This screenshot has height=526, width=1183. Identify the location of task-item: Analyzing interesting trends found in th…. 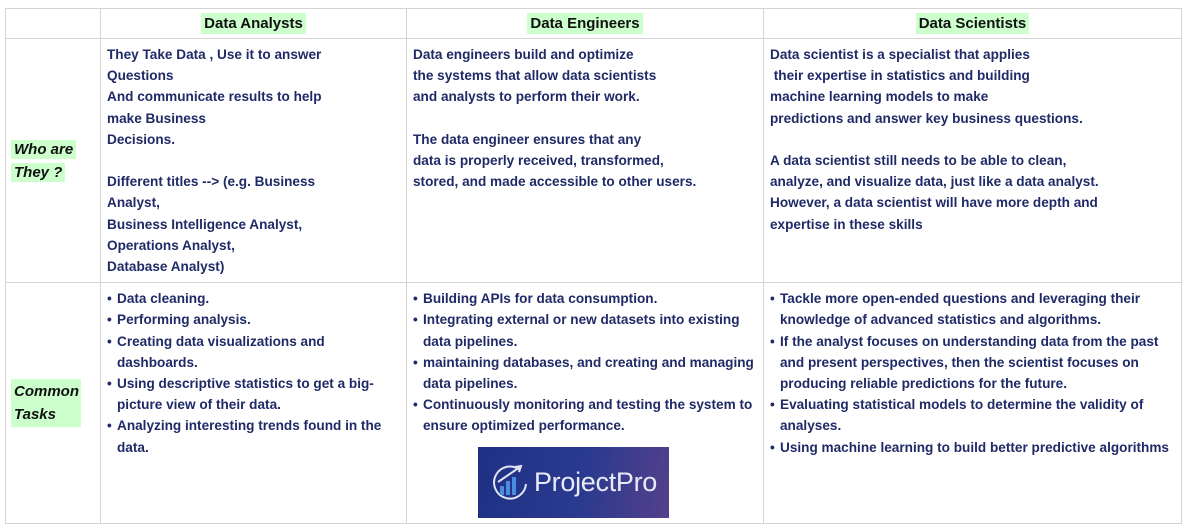
(253, 436).